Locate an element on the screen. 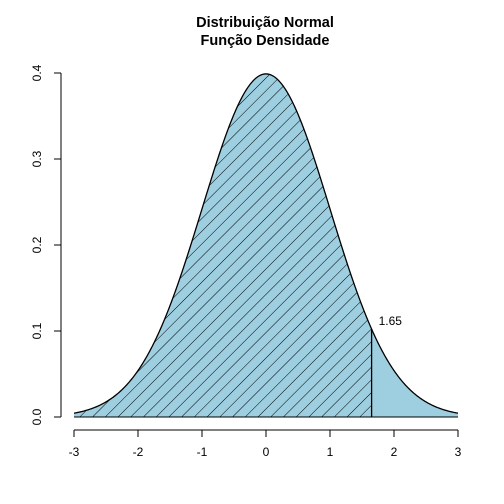 This screenshot has width=504, height=504. x-tick-label: 2 is located at coordinates (394, 452).